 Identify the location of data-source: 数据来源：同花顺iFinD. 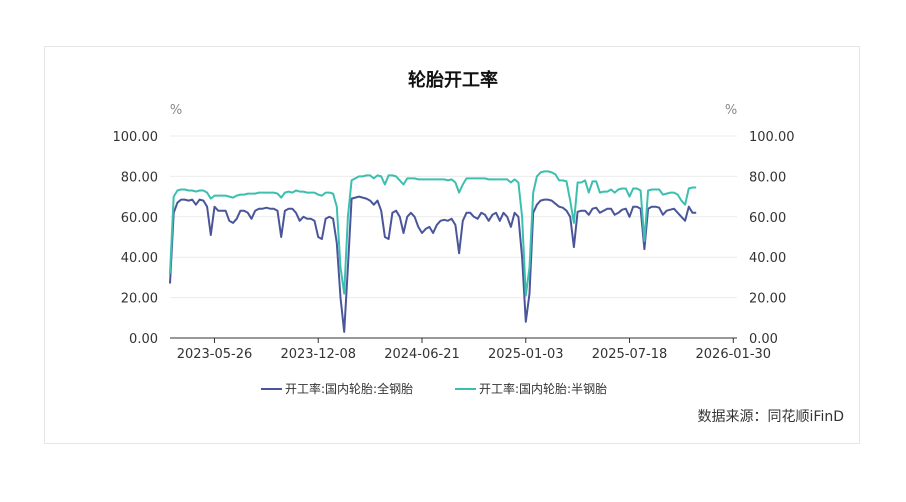
(770, 417).